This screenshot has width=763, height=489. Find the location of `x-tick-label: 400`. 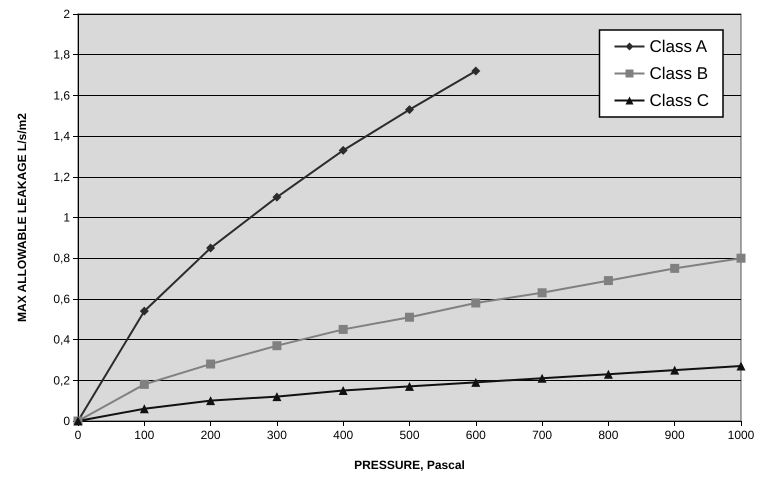

x-tick-label: 400 is located at coordinates (343, 435).